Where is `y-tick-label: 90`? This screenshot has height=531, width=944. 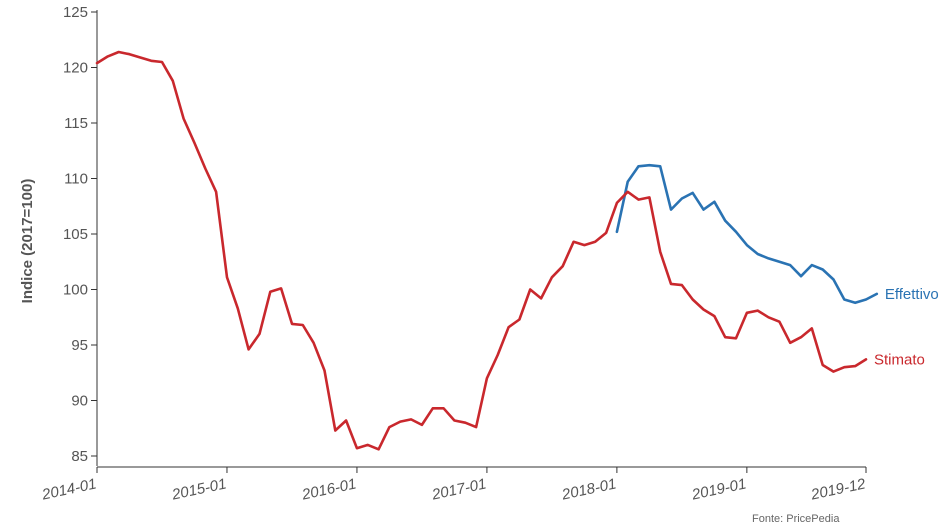
y-tick-label: 90 is located at coordinates (79, 401).